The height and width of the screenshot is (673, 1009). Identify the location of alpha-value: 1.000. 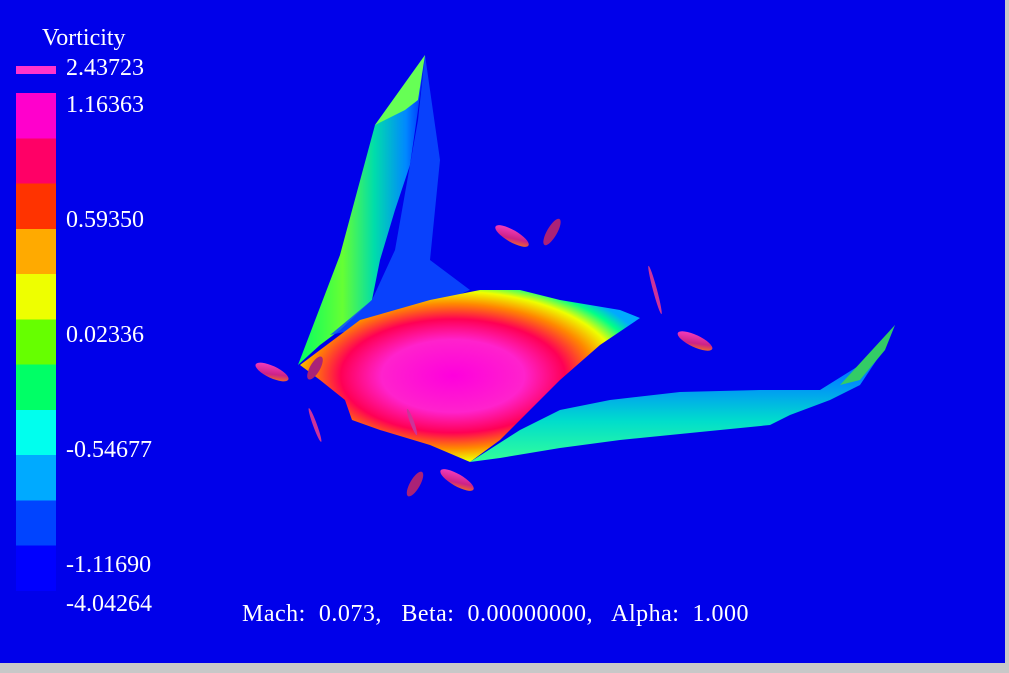
(720, 614).